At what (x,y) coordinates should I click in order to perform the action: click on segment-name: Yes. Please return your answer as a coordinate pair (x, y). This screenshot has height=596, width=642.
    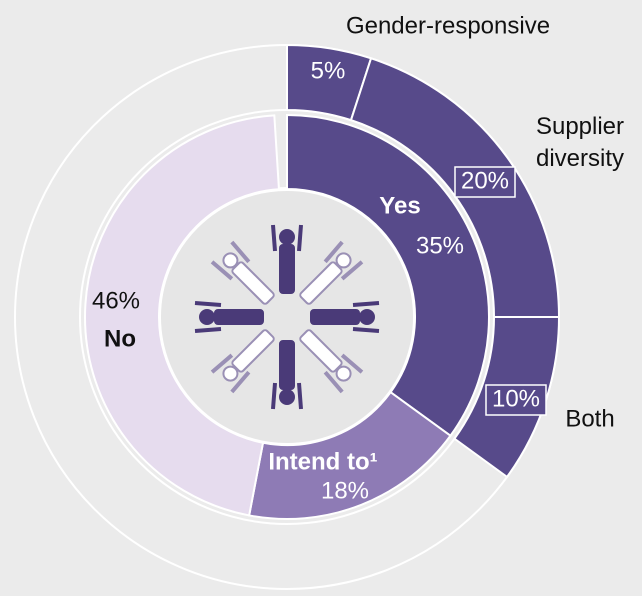
    Looking at the image, I should click on (399, 205).